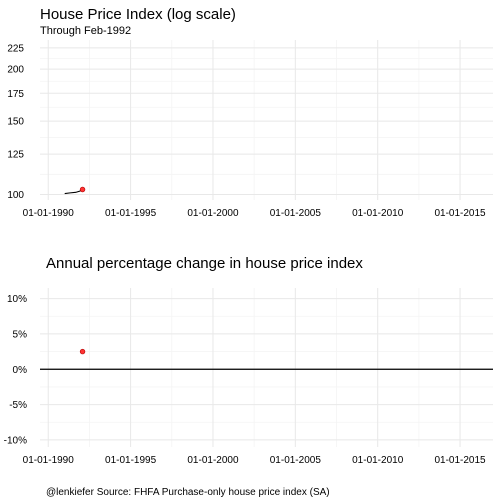 The height and width of the screenshot is (500, 500). I want to click on annual-change-series, so click(266, 359).